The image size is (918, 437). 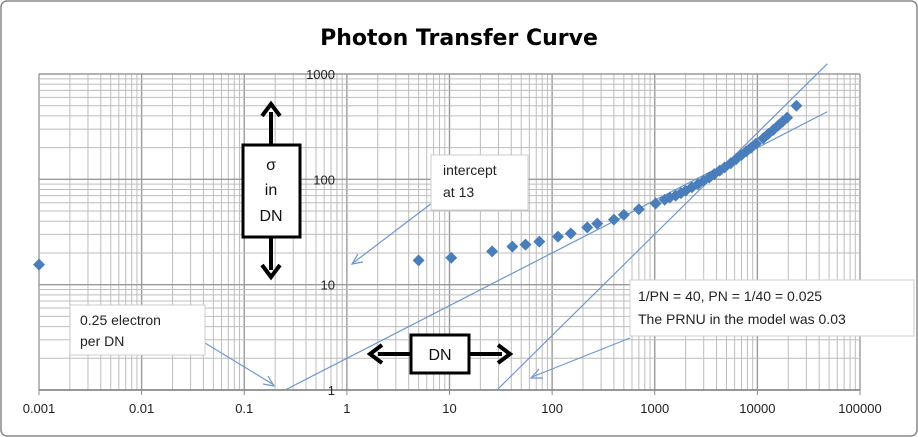 What do you see at coordinates (102, 341) in the screenshot?
I see `electron-text-2: per DN` at bounding box center [102, 341].